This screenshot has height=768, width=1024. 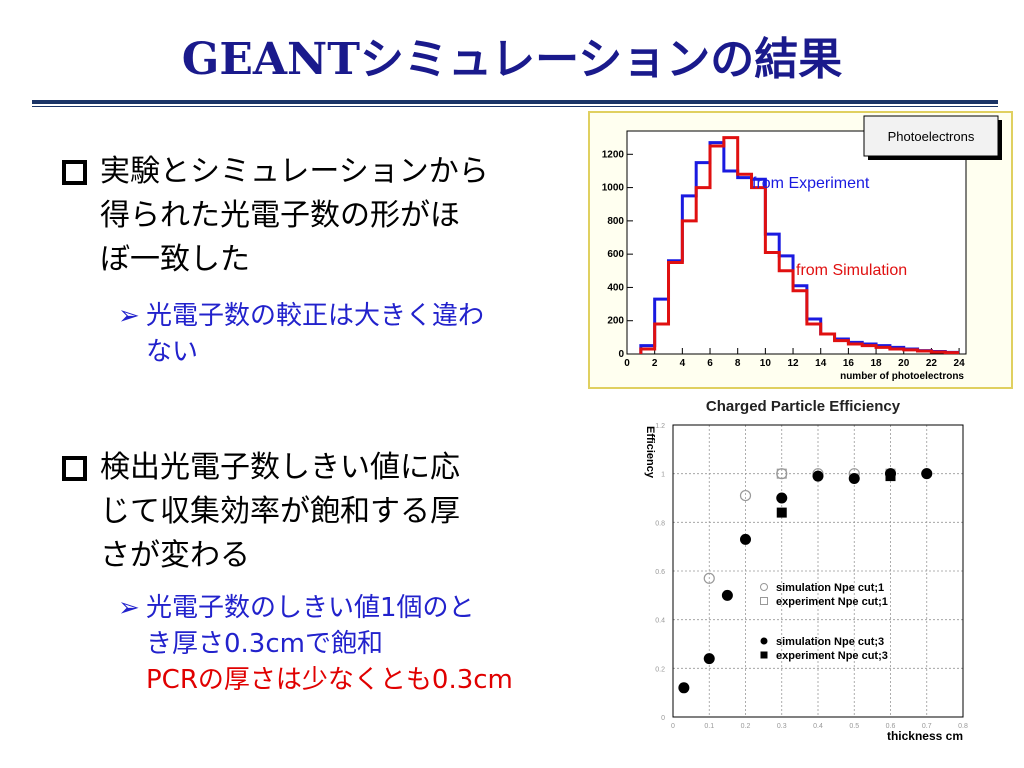 I want to click on y-tick-label: 600, so click(x=615, y=254).